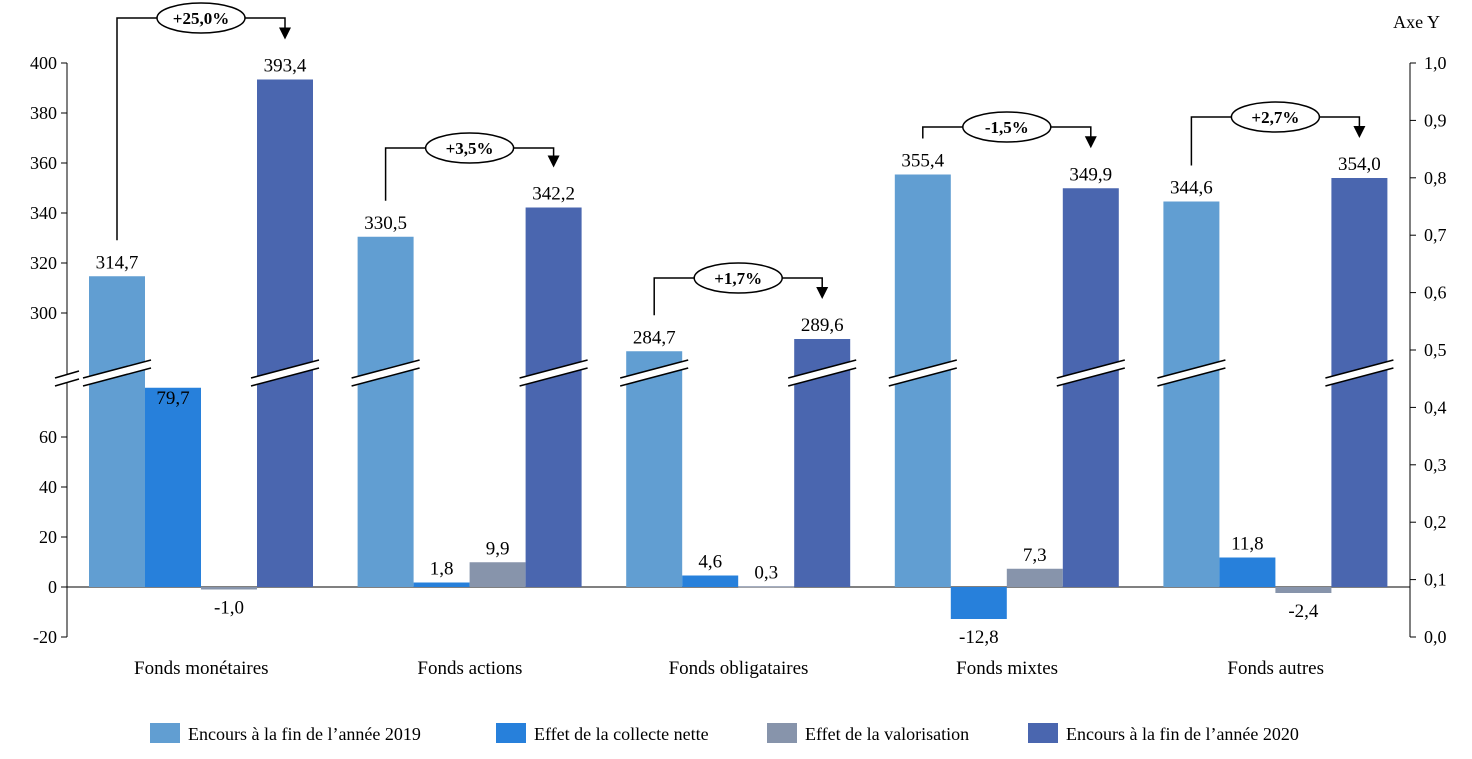 The height and width of the screenshot is (759, 1472). Describe the element at coordinates (1435, 235) in the screenshot. I see `y2-tick-label: 0,7` at that location.